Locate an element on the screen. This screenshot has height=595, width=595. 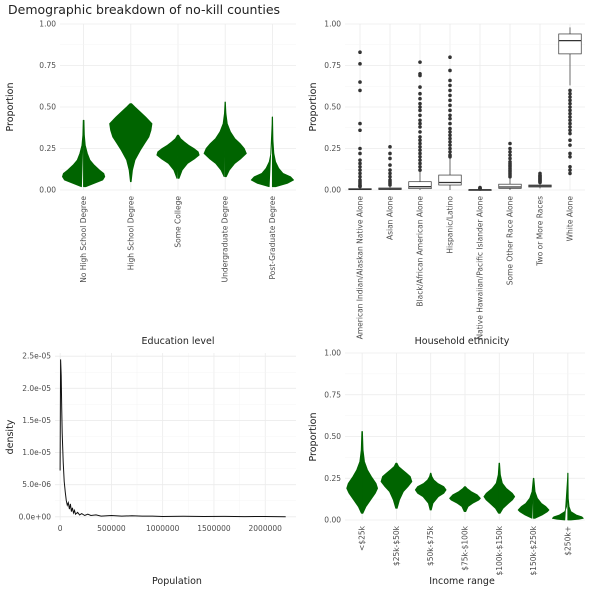
x-tick-label: Two or More Races is located at coordinates (540, 231).